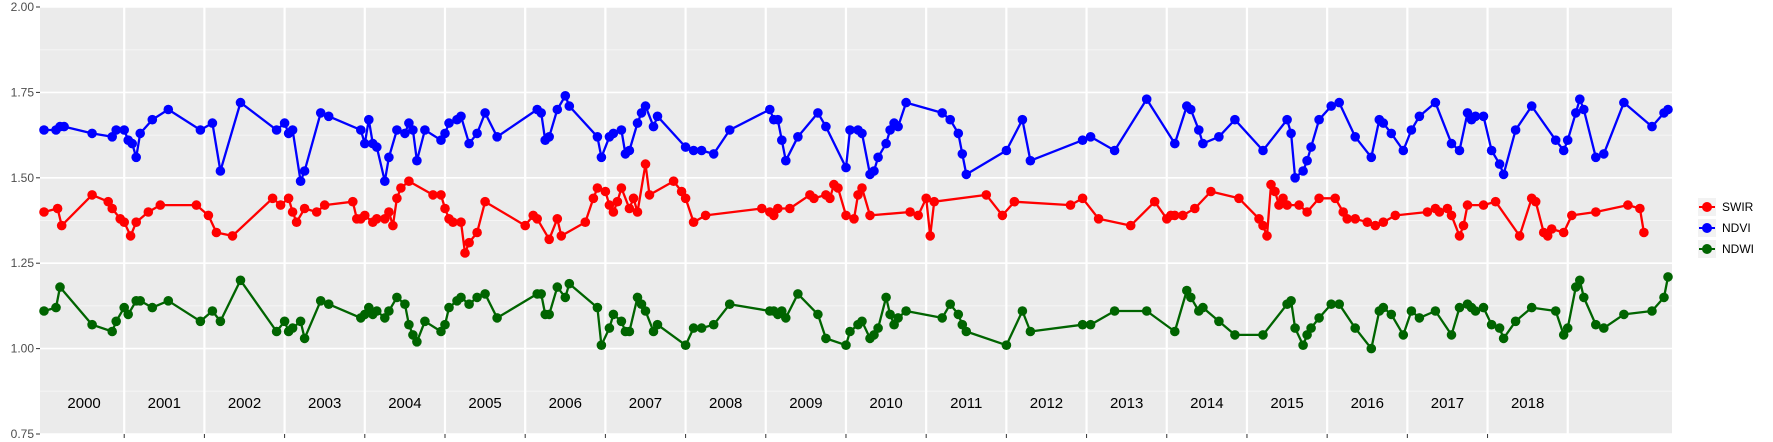 The height and width of the screenshot is (442, 1773). Describe the element at coordinates (244, 403) in the screenshot. I see `year-label: 2002` at that location.